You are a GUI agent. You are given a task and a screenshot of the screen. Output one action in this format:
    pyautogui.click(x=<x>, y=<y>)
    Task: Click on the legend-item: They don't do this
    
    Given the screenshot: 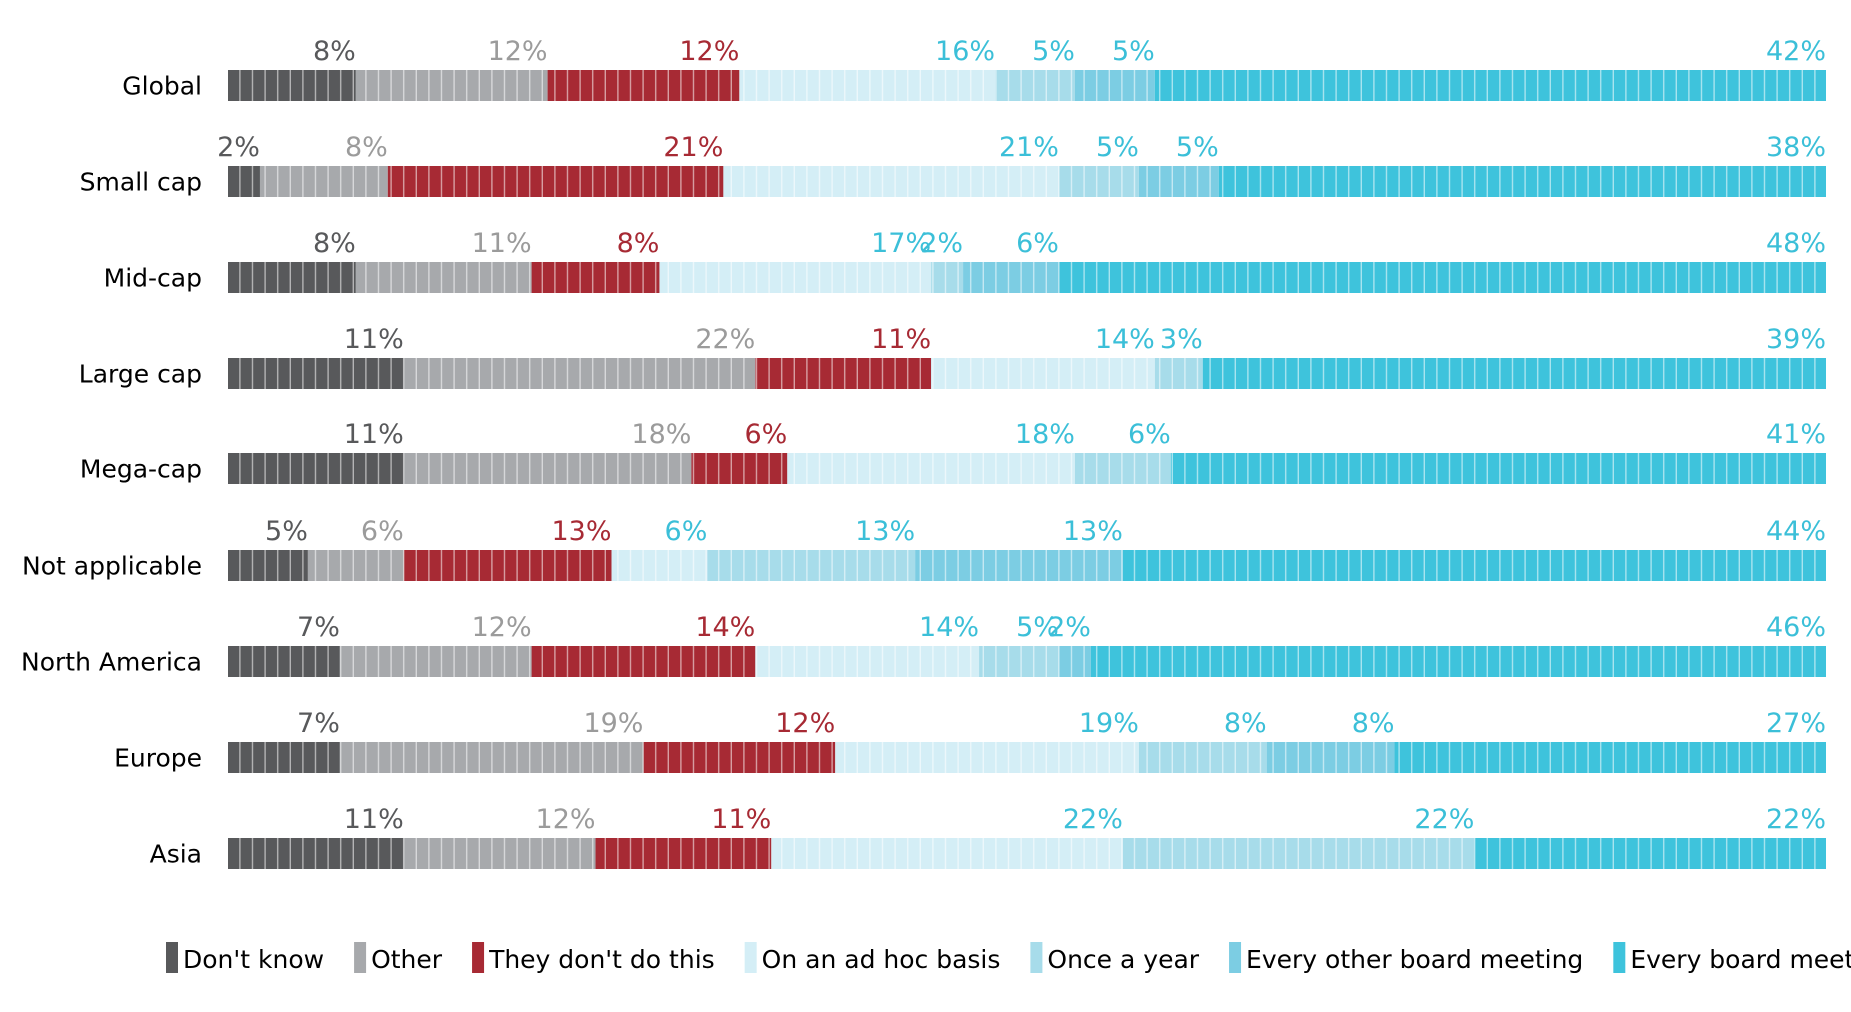 What is the action you would take?
    pyautogui.click(x=593, y=958)
    